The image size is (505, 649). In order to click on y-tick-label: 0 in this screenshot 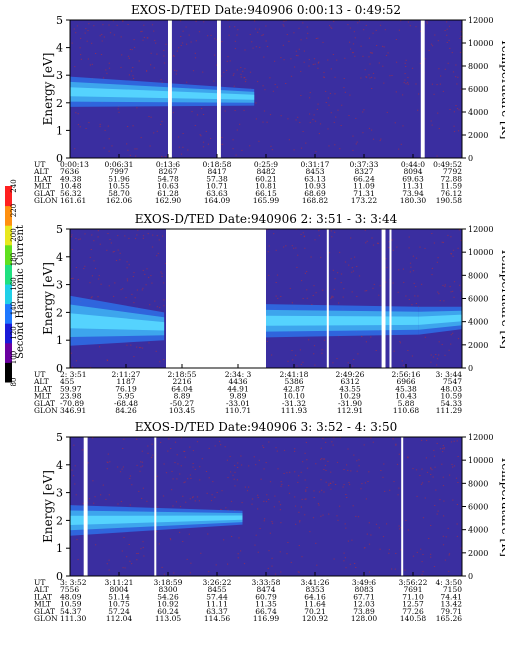, I will do `click(59, 576)`.